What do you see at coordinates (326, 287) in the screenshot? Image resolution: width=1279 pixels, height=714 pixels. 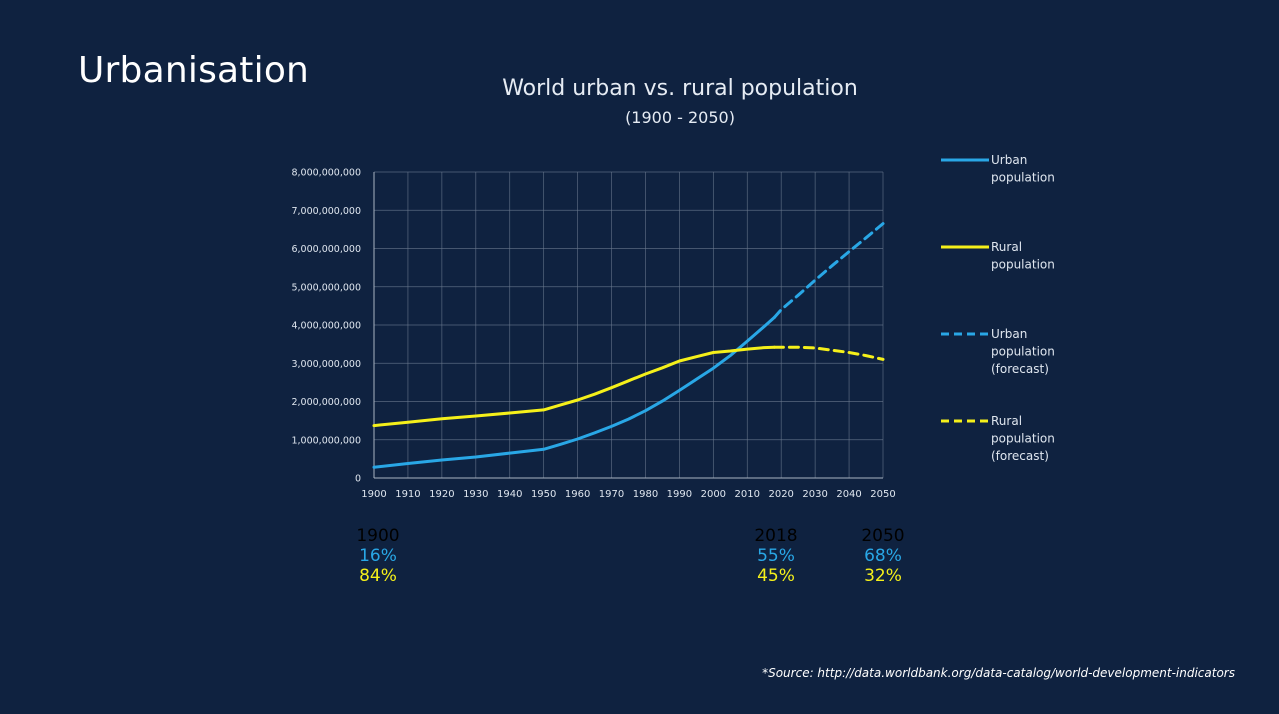 I see `y-tick-label: 5,000,000,000` at bounding box center [326, 287].